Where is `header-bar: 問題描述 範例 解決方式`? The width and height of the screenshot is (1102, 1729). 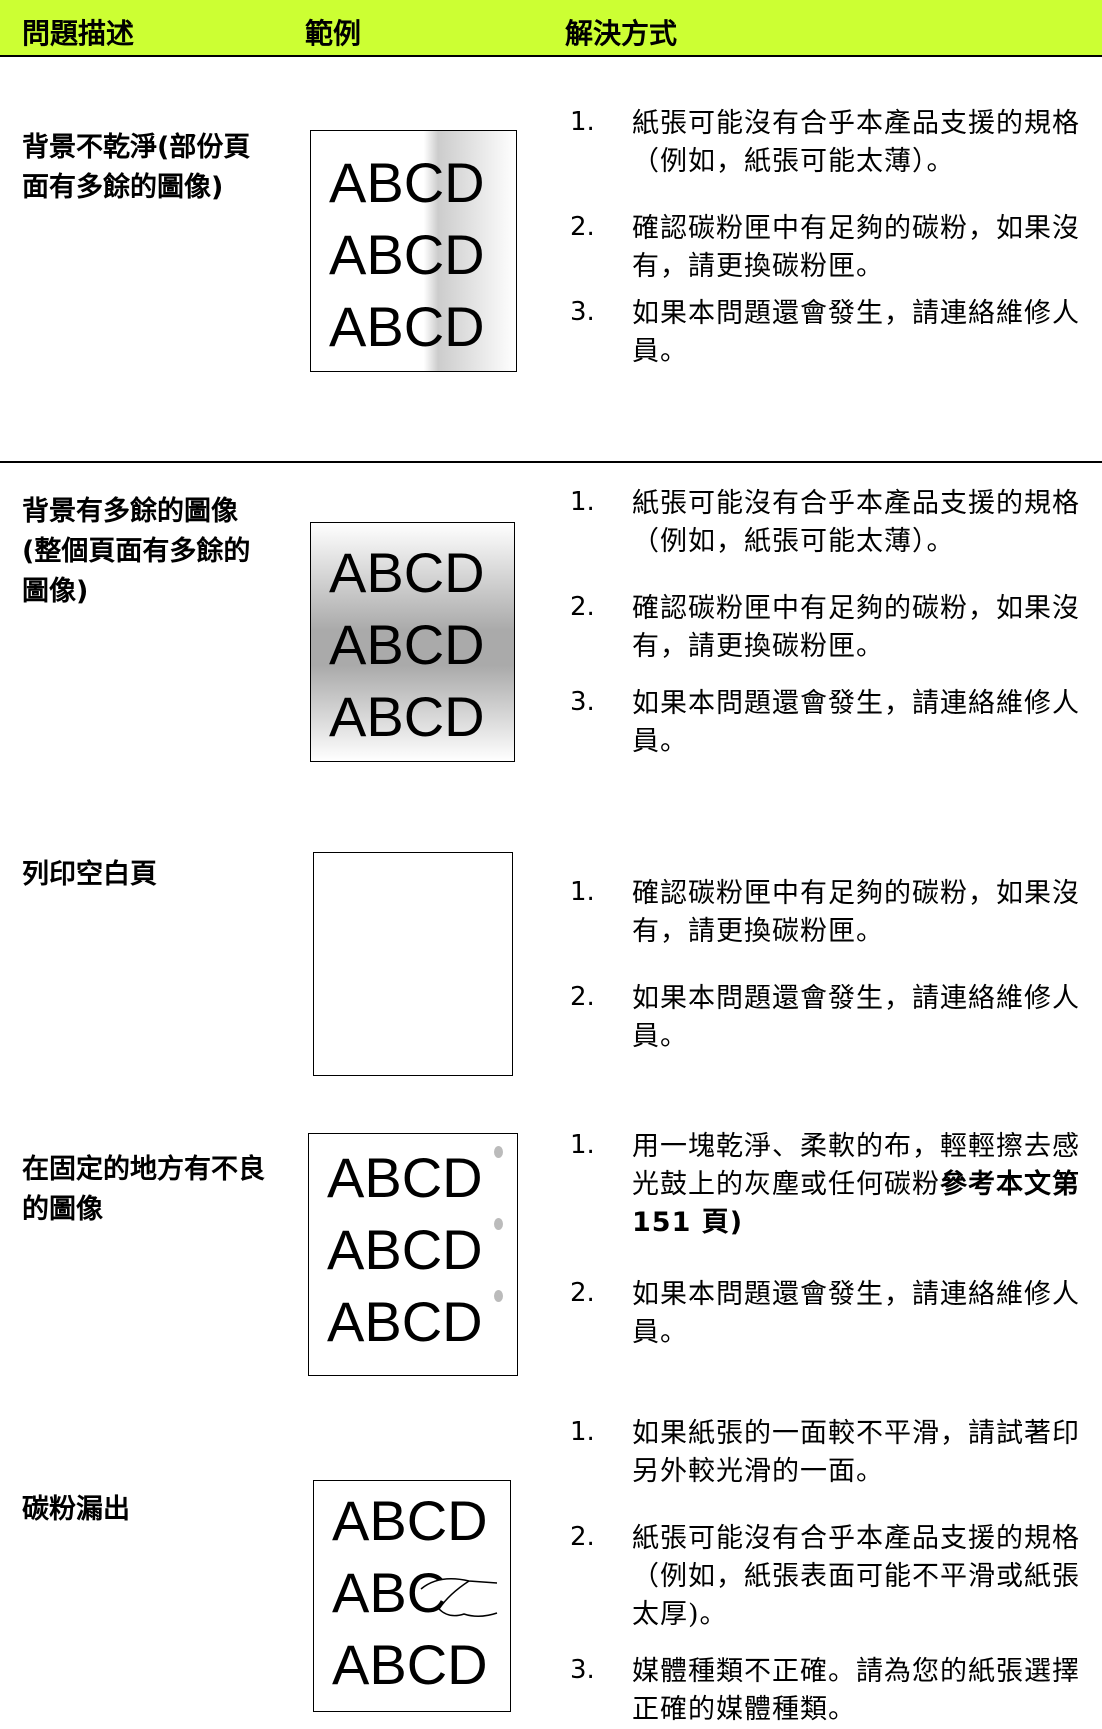 header-bar: 問題描述 範例 解決方式 is located at coordinates (551, 28).